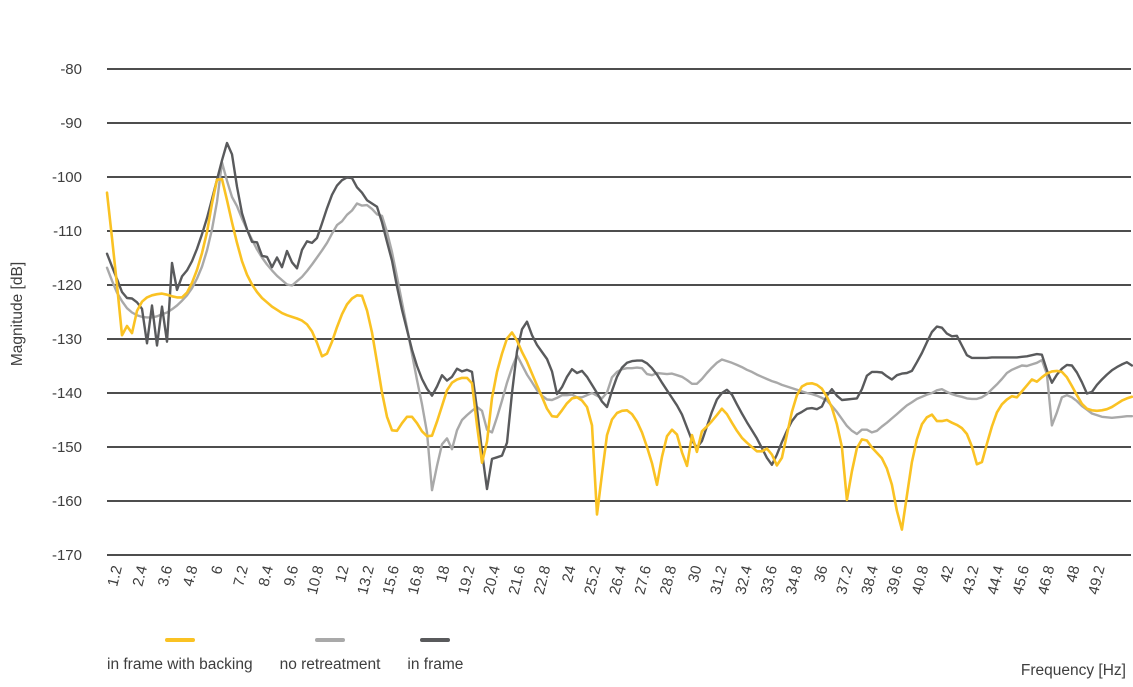 The image size is (1133, 687). Describe the element at coordinates (744, 580) in the screenshot. I see `x-tick-label: 32.4` at that location.